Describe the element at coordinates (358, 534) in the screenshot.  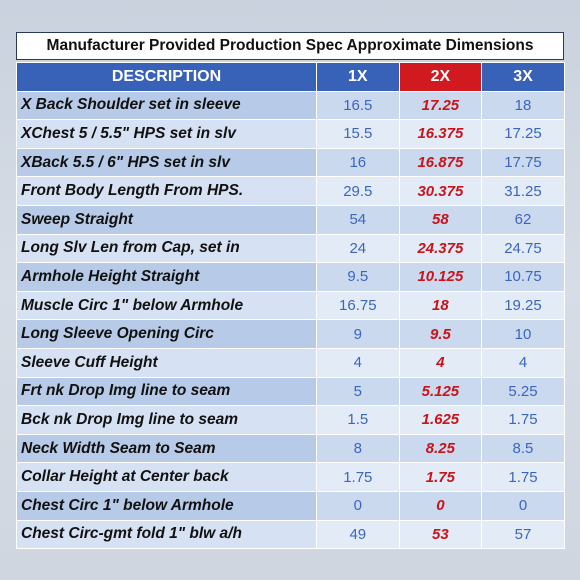
I see `row-value-1x: 49` at that location.